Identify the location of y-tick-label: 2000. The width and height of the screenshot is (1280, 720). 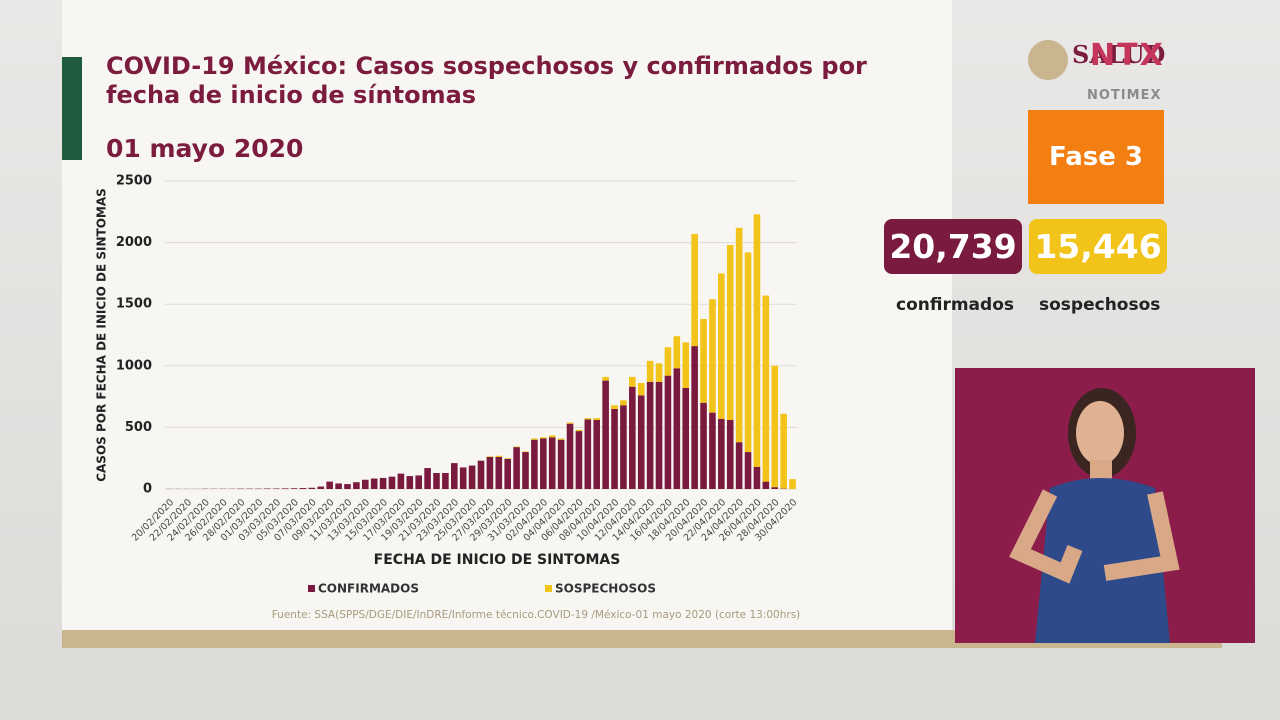
(134, 242).